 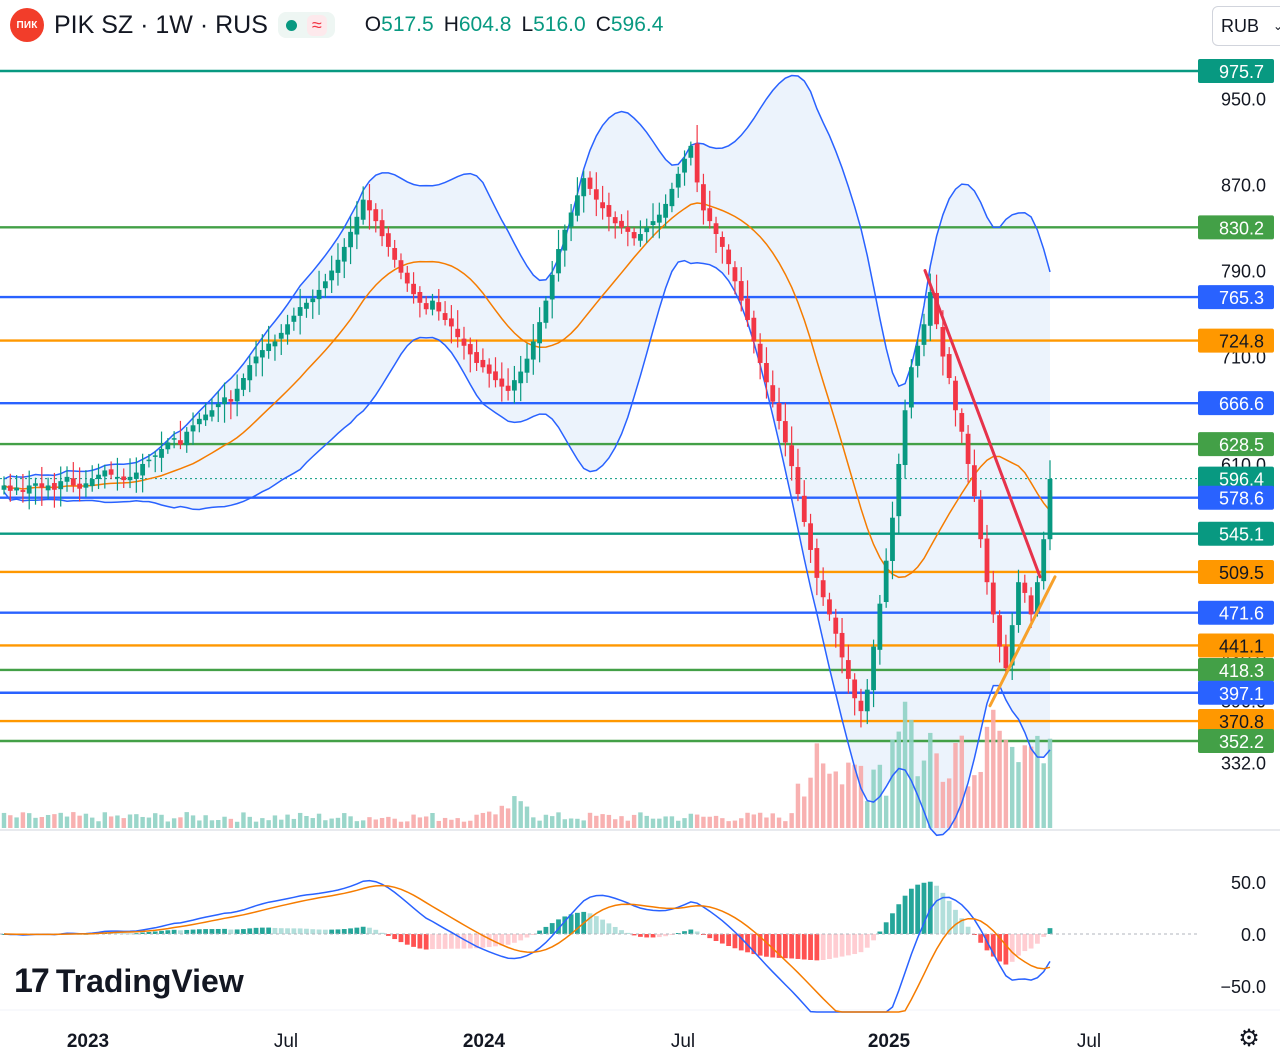 I want to click on price-level-label: 765.3, so click(x=1236, y=297).